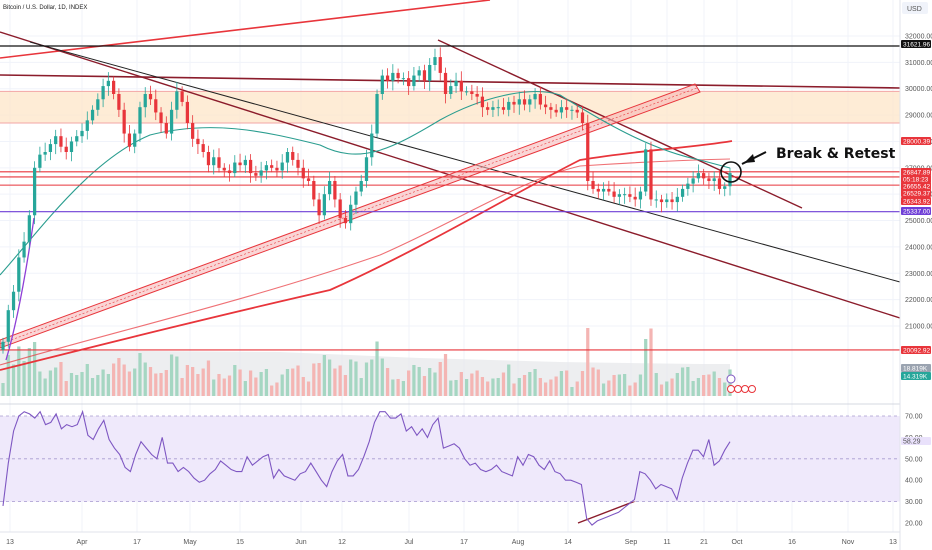  I want to click on time-tick-label: Nov, so click(848, 542).